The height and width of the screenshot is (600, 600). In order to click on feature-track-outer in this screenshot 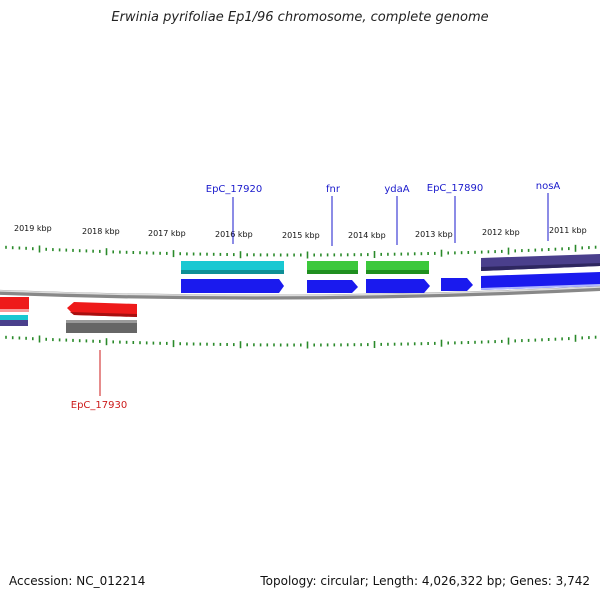, I will do `click(390, 264)`.